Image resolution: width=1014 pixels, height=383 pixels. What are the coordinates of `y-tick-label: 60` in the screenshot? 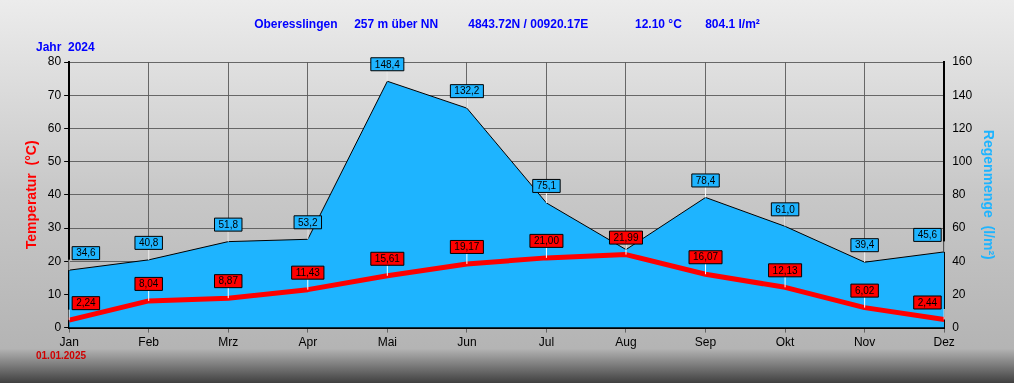 It's located at (54, 127).